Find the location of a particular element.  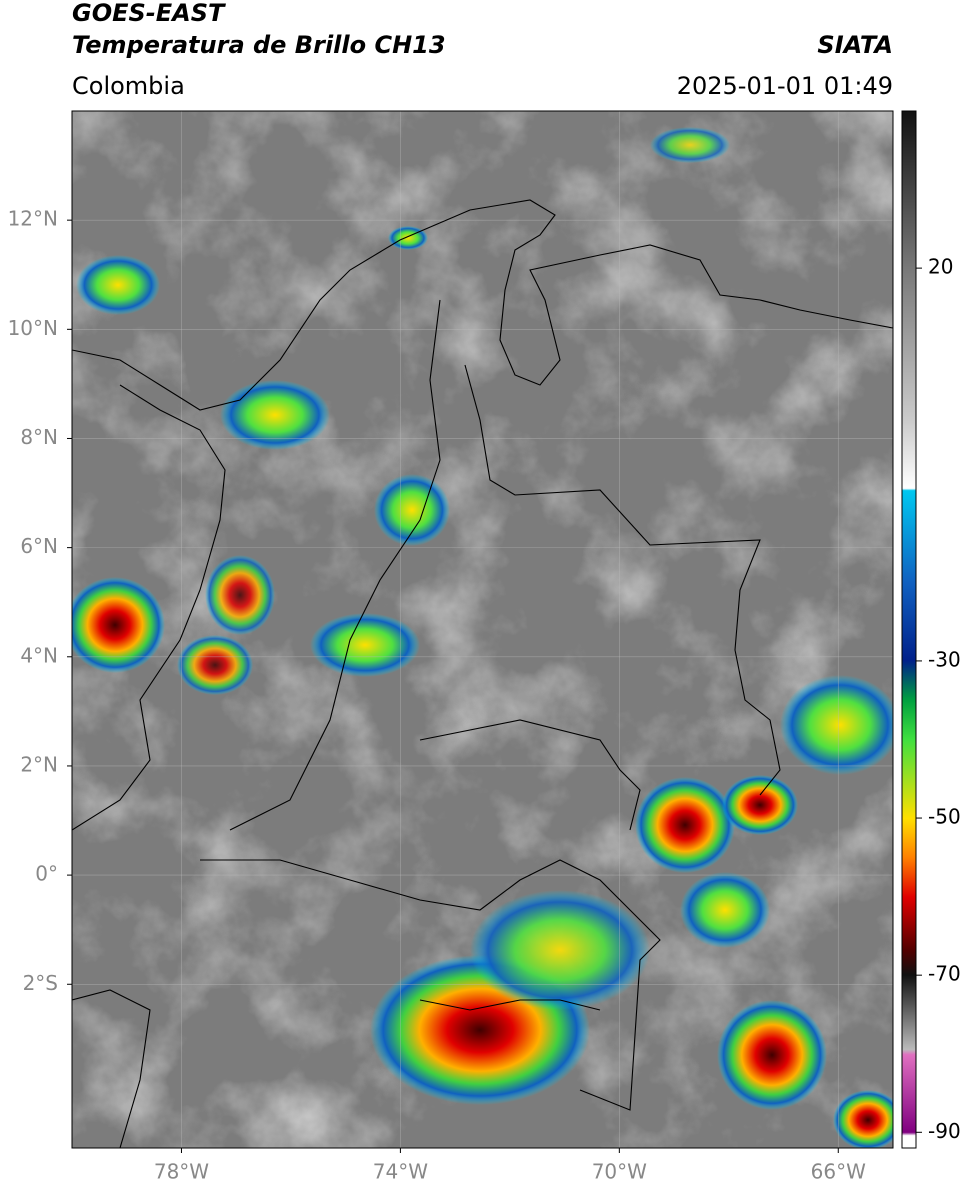

colorbar-tick-label: 20 is located at coordinates (940, 267).